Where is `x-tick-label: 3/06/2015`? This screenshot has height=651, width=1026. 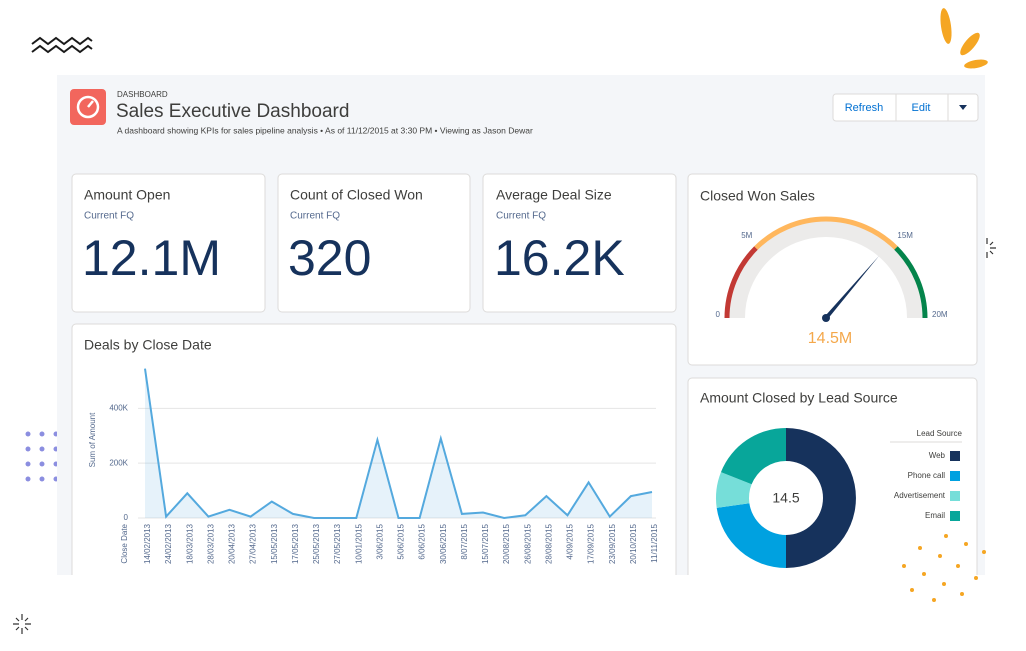
x-tick-label: 3/06/2015 is located at coordinates (379, 541).